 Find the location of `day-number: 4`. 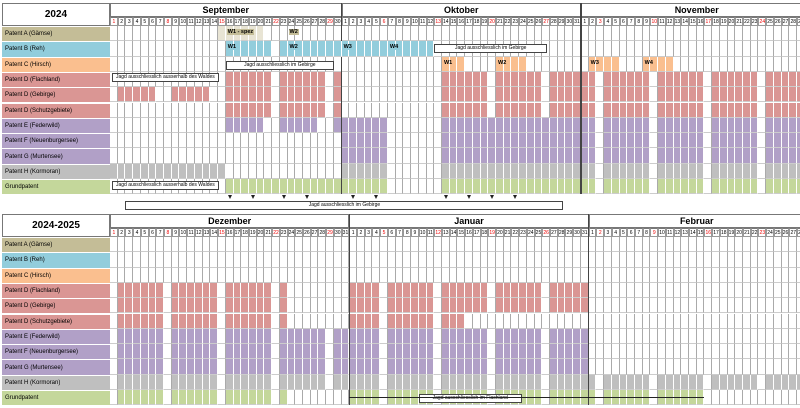

day-number: 4 is located at coordinates (368, 21).